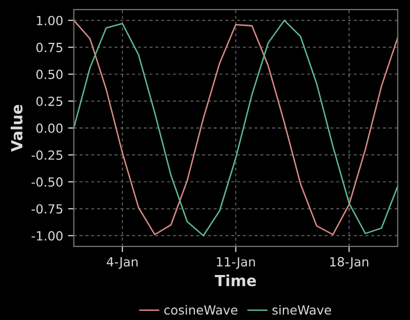 This screenshot has width=410, height=320. Describe the element at coordinates (49, 75) in the screenshot. I see `y-tick-label: 0.50` at that location.